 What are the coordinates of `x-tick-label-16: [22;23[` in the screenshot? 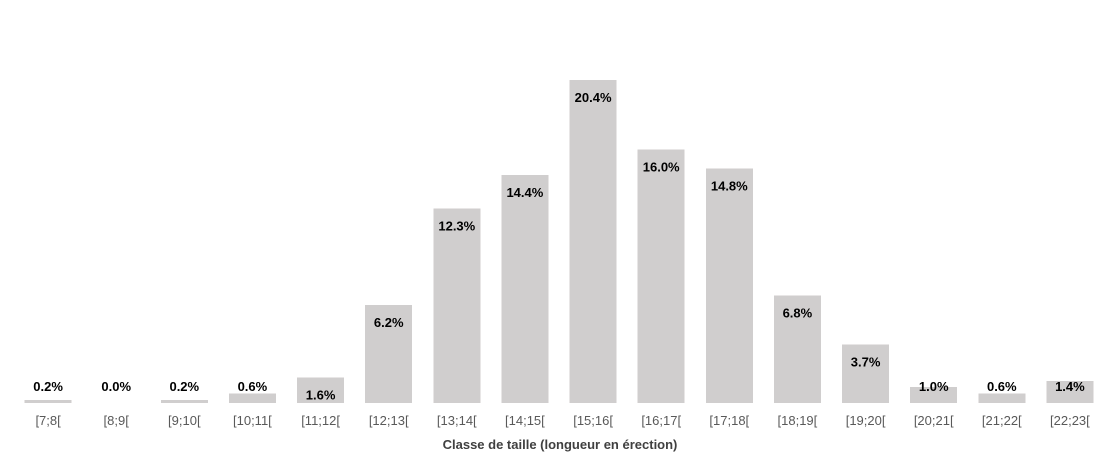 It's located at (1070, 420).